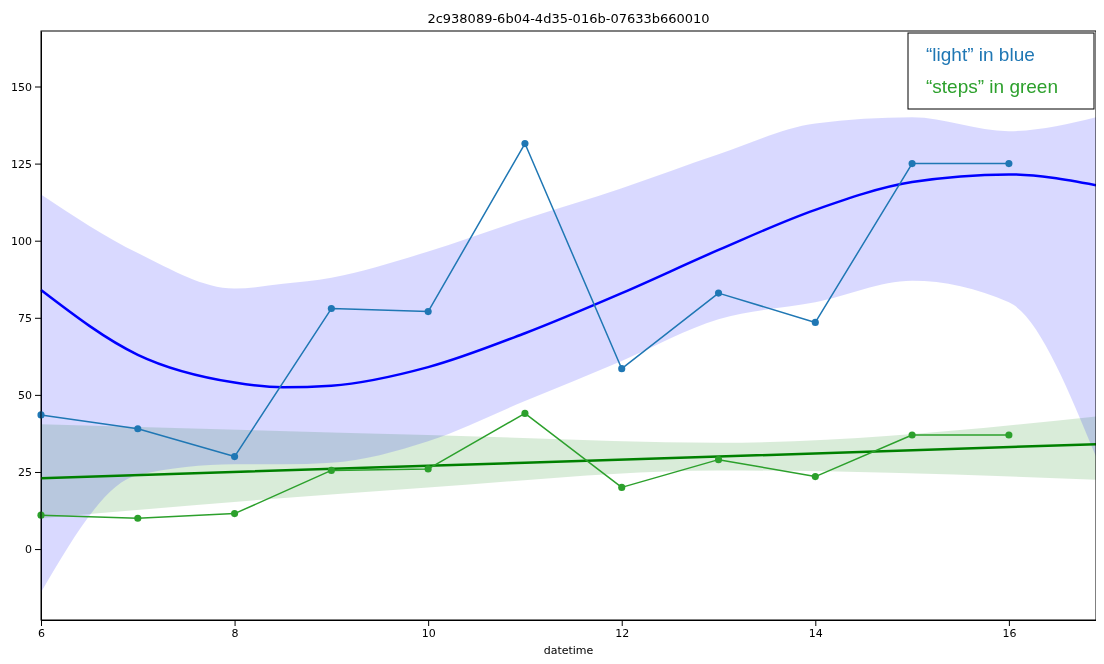  Describe the element at coordinates (568, 650) in the screenshot. I see `x-axis-title: datetime` at that location.